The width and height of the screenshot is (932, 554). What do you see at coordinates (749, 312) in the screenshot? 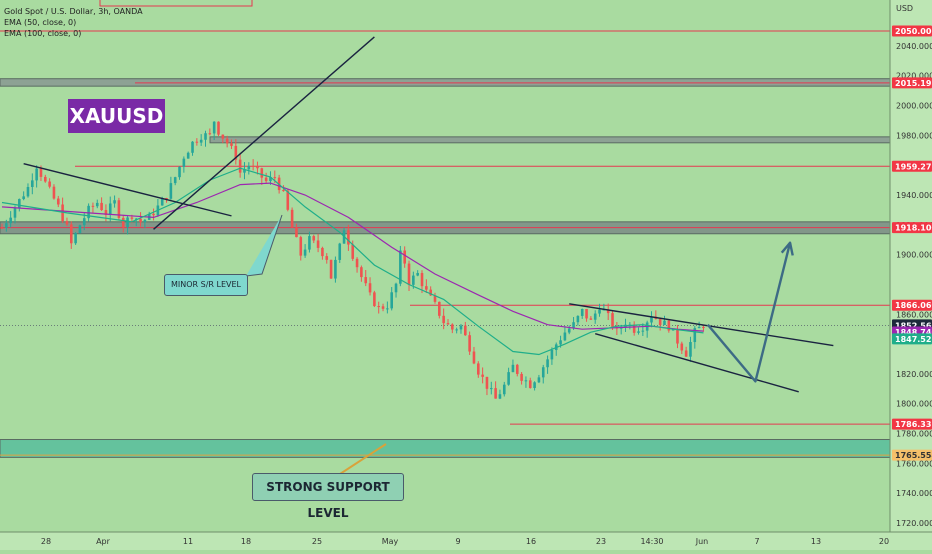
I see `projection-arrow` at bounding box center [749, 312].